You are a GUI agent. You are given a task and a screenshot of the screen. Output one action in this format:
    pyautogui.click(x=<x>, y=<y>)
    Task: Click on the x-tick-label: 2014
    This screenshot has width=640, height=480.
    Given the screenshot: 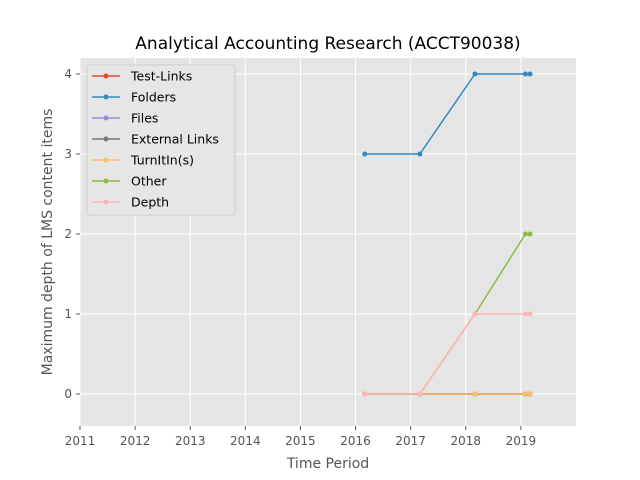 What is the action you would take?
    pyautogui.click(x=245, y=441)
    